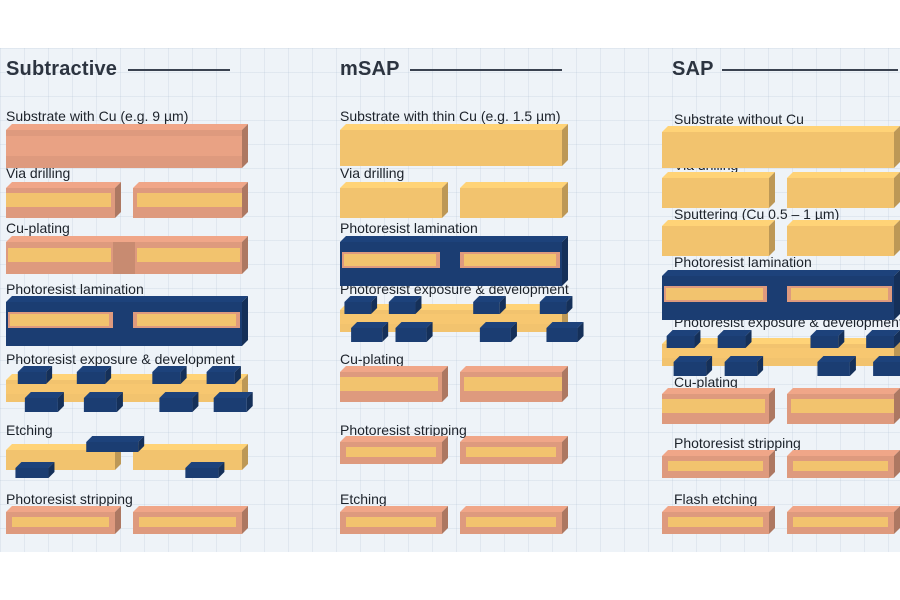 This screenshot has height=600, width=900. Describe the element at coordinates (179, 70) in the screenshot. I see `header-rule-subtractive` at that location.